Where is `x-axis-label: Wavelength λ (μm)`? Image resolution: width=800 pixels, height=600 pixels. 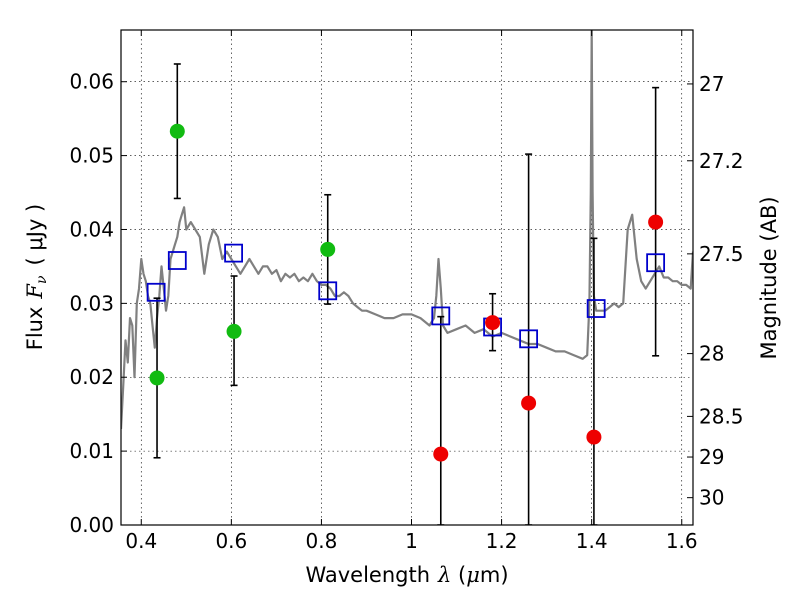 x-axis-label: Wavelength λ (μm) is located at coordinates (406, 575).